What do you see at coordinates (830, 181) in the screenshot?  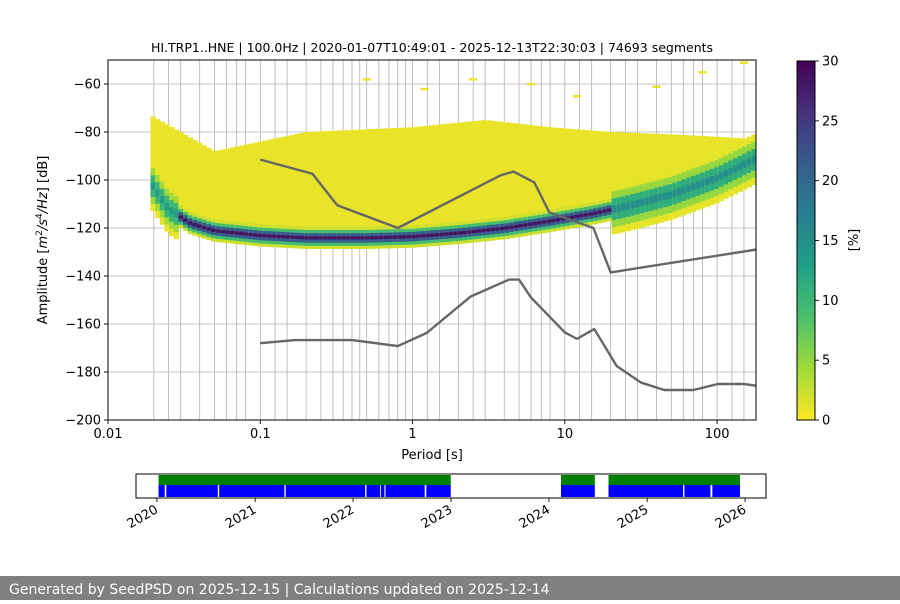 I see `colorbar-tick-label: 20` at bounding box center [830, 181].